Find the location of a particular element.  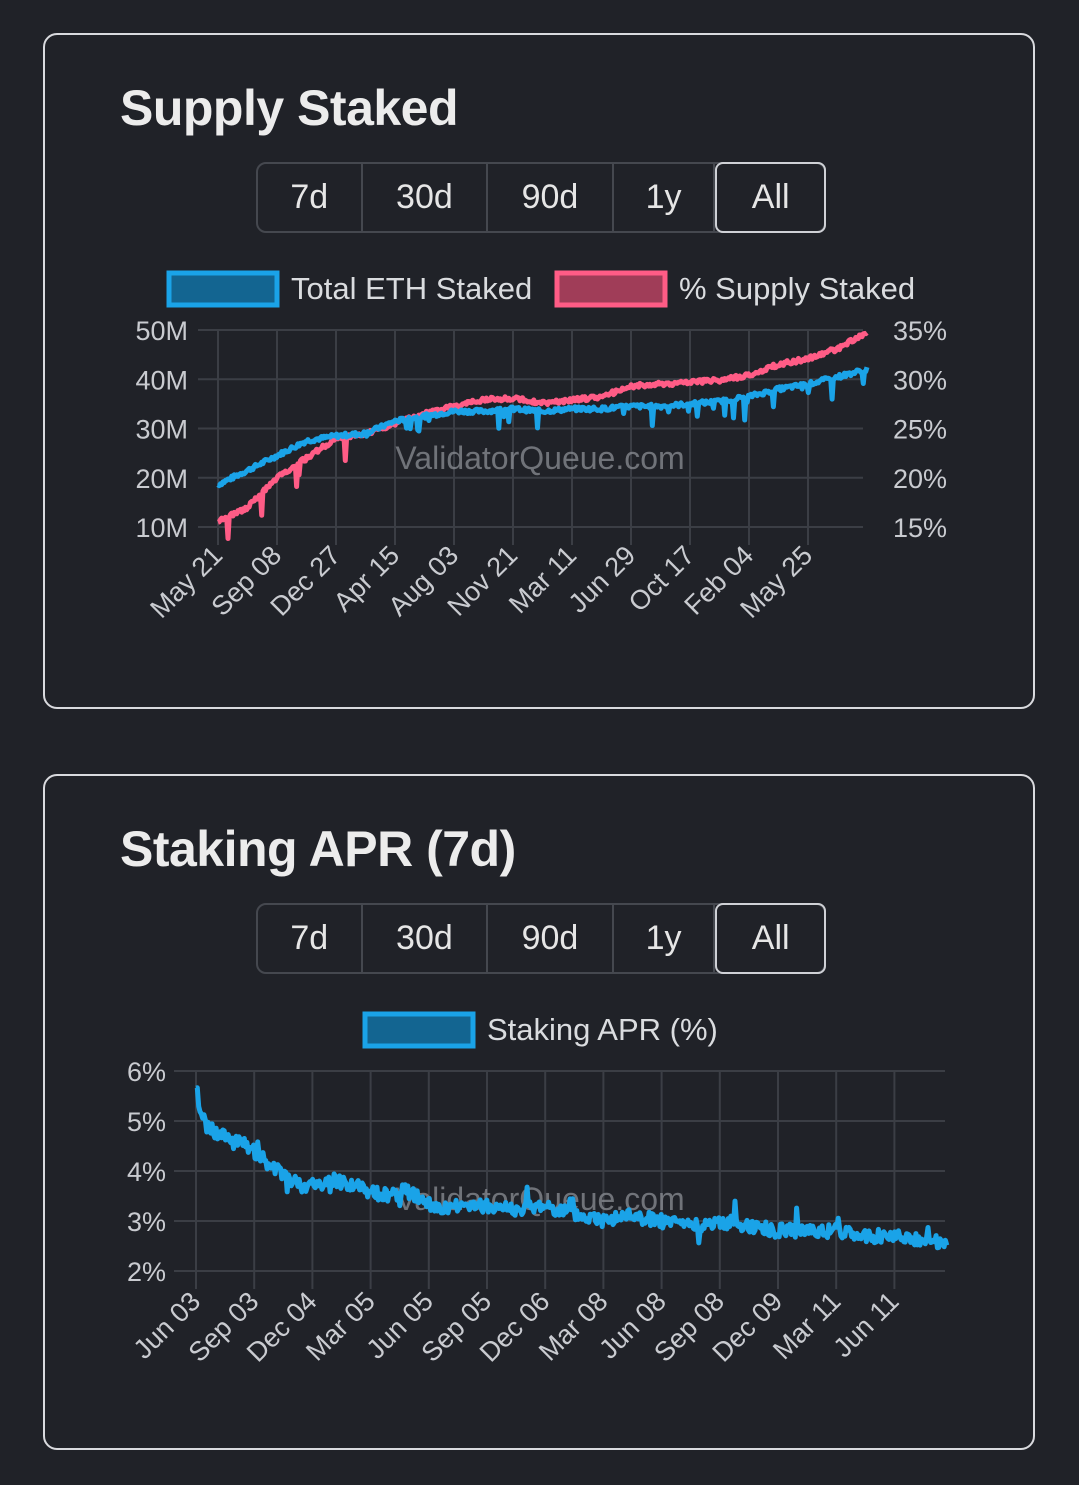

y-tick-label: 5% is located at coordinates (146, 1122).